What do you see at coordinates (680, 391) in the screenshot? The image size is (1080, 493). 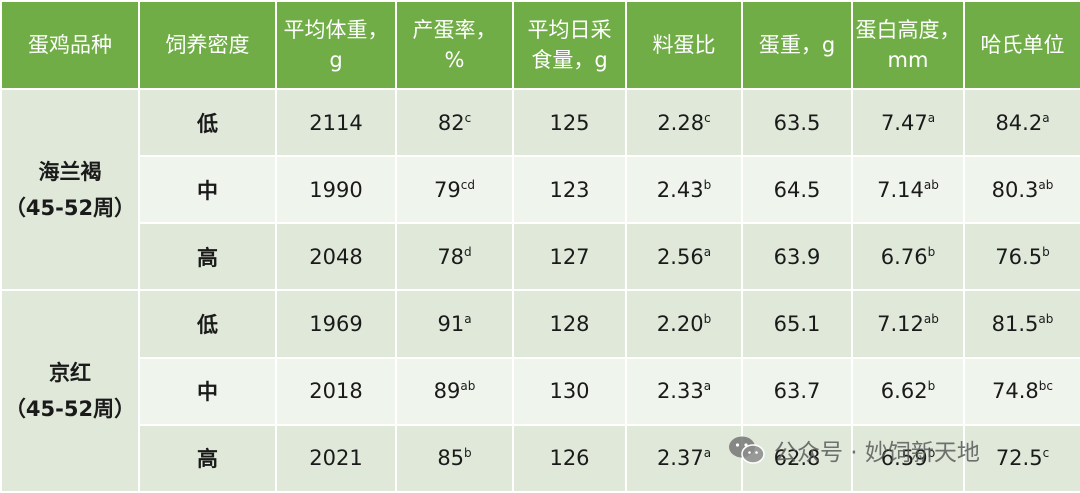 I see `feed-egg-ratio-value: 2.33` at bounding box center [680, 391].